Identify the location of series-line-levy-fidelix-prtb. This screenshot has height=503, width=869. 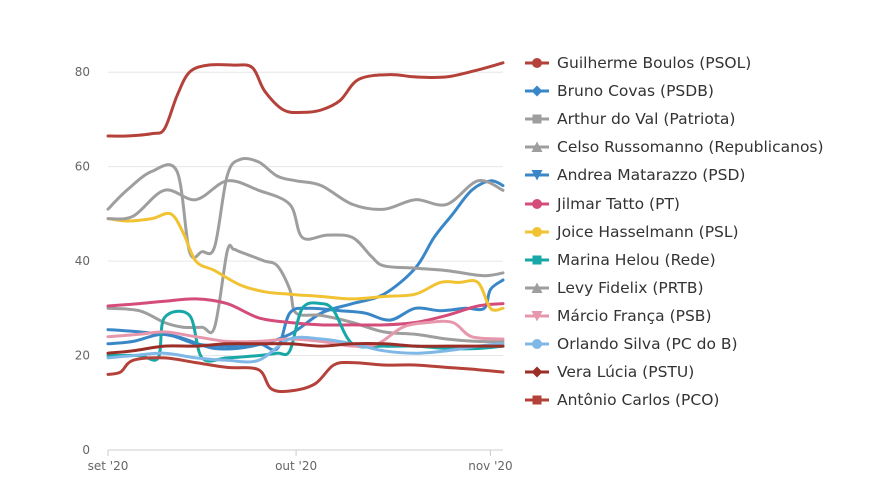
(305, 228).